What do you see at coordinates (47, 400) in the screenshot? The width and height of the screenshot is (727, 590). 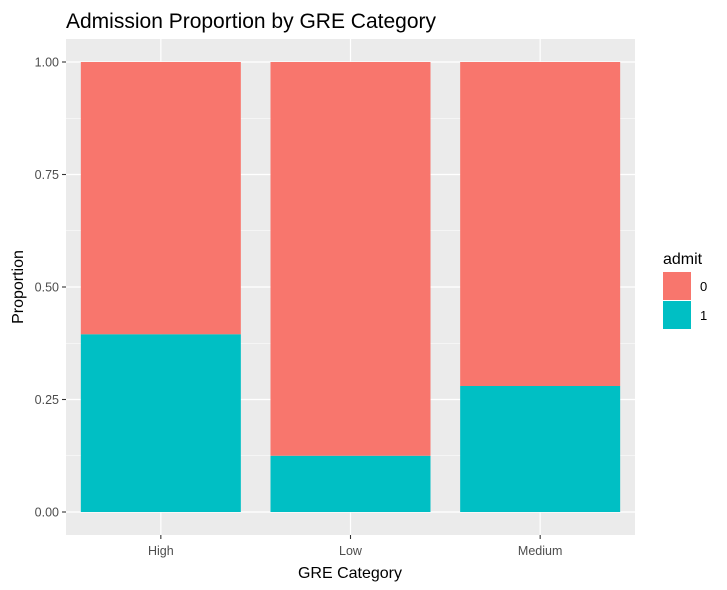 I see `y-tick-label: 0.25` at bounding box center [47, 400].